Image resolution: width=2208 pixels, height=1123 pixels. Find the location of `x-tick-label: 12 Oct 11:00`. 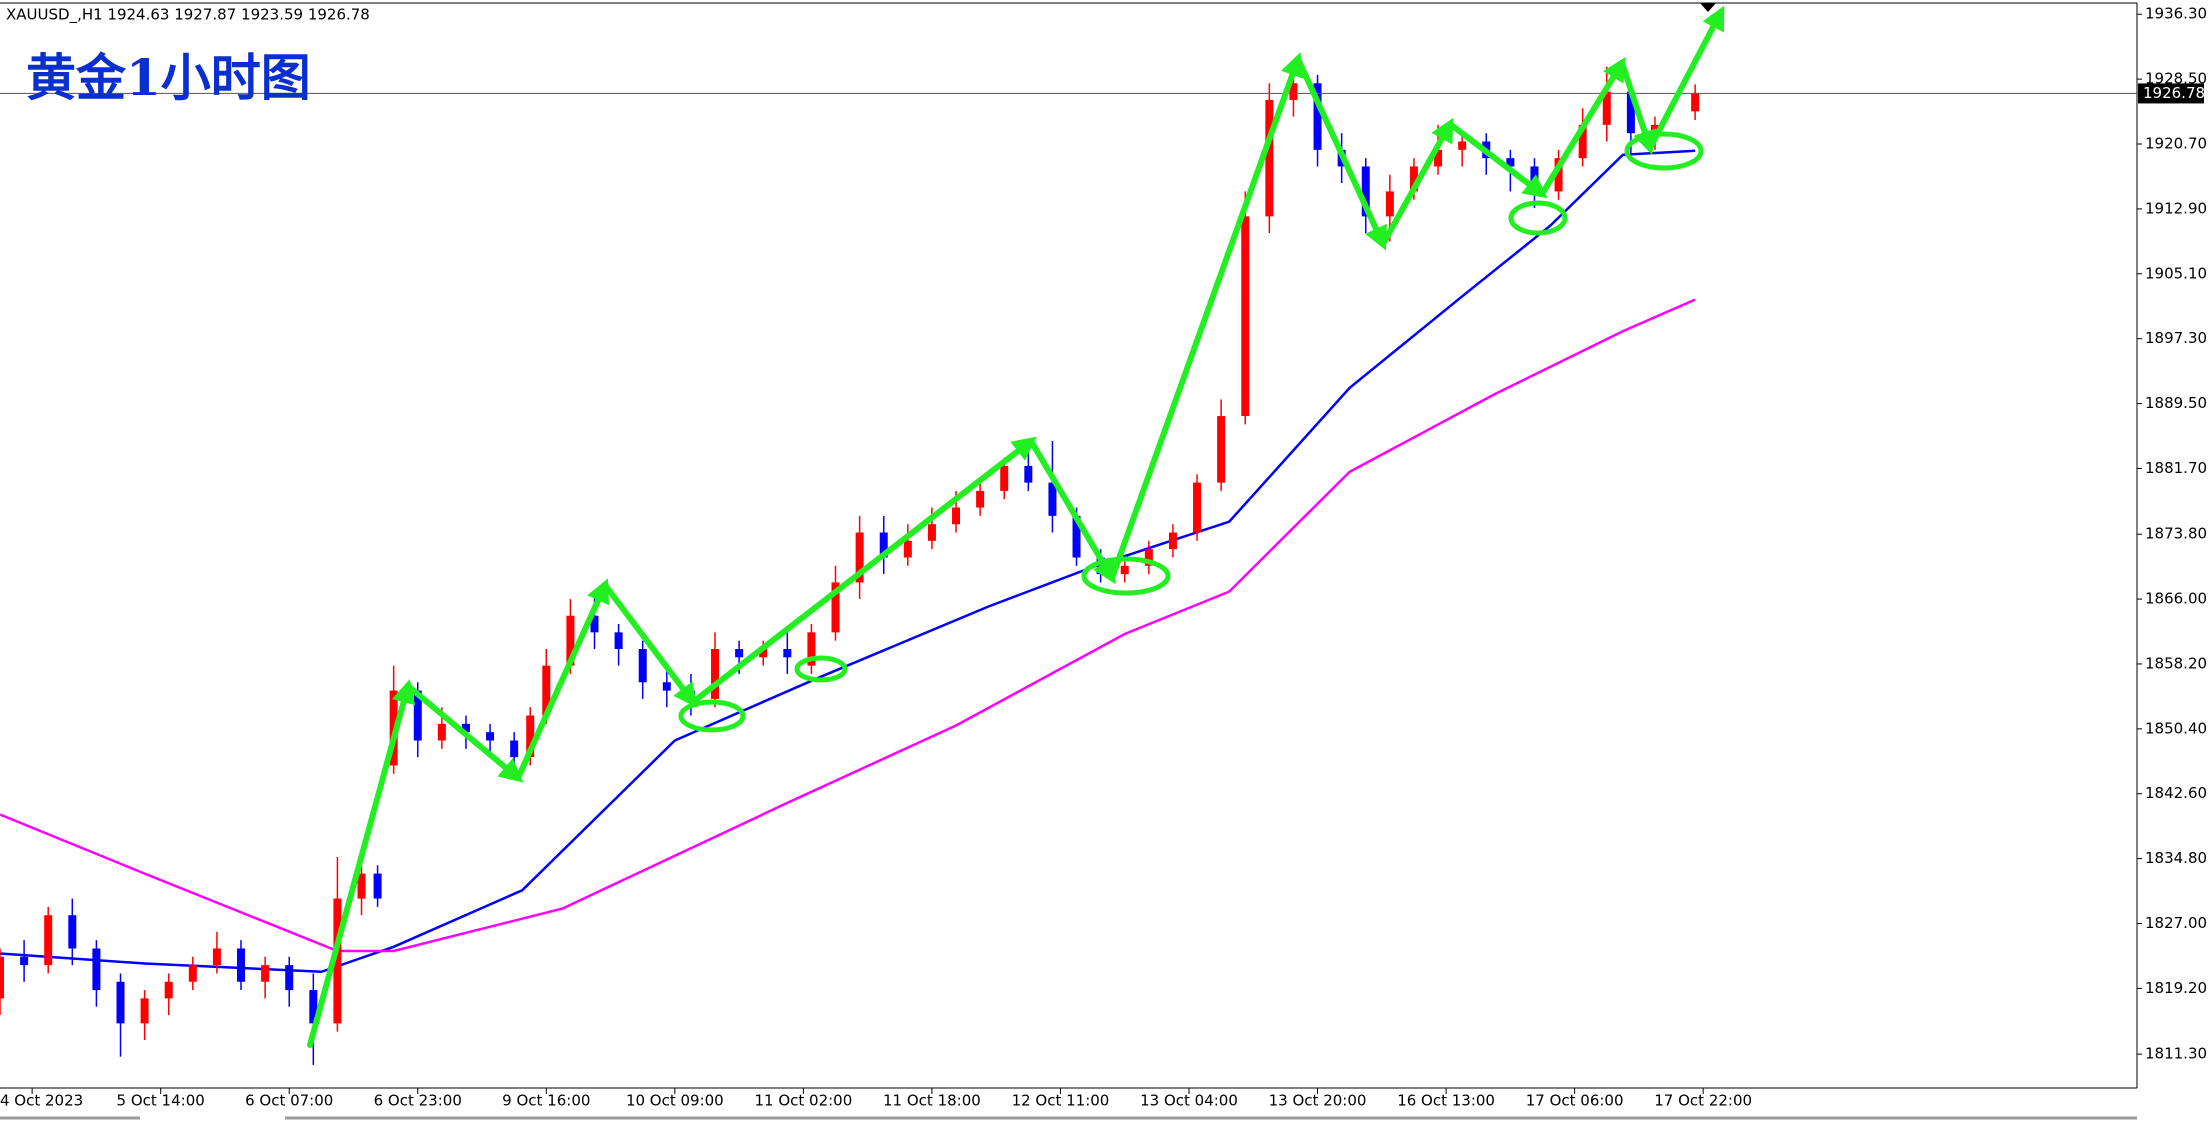

x-tick-label: 12 Oct 11:00 is located at coordinates (1061, 1101).